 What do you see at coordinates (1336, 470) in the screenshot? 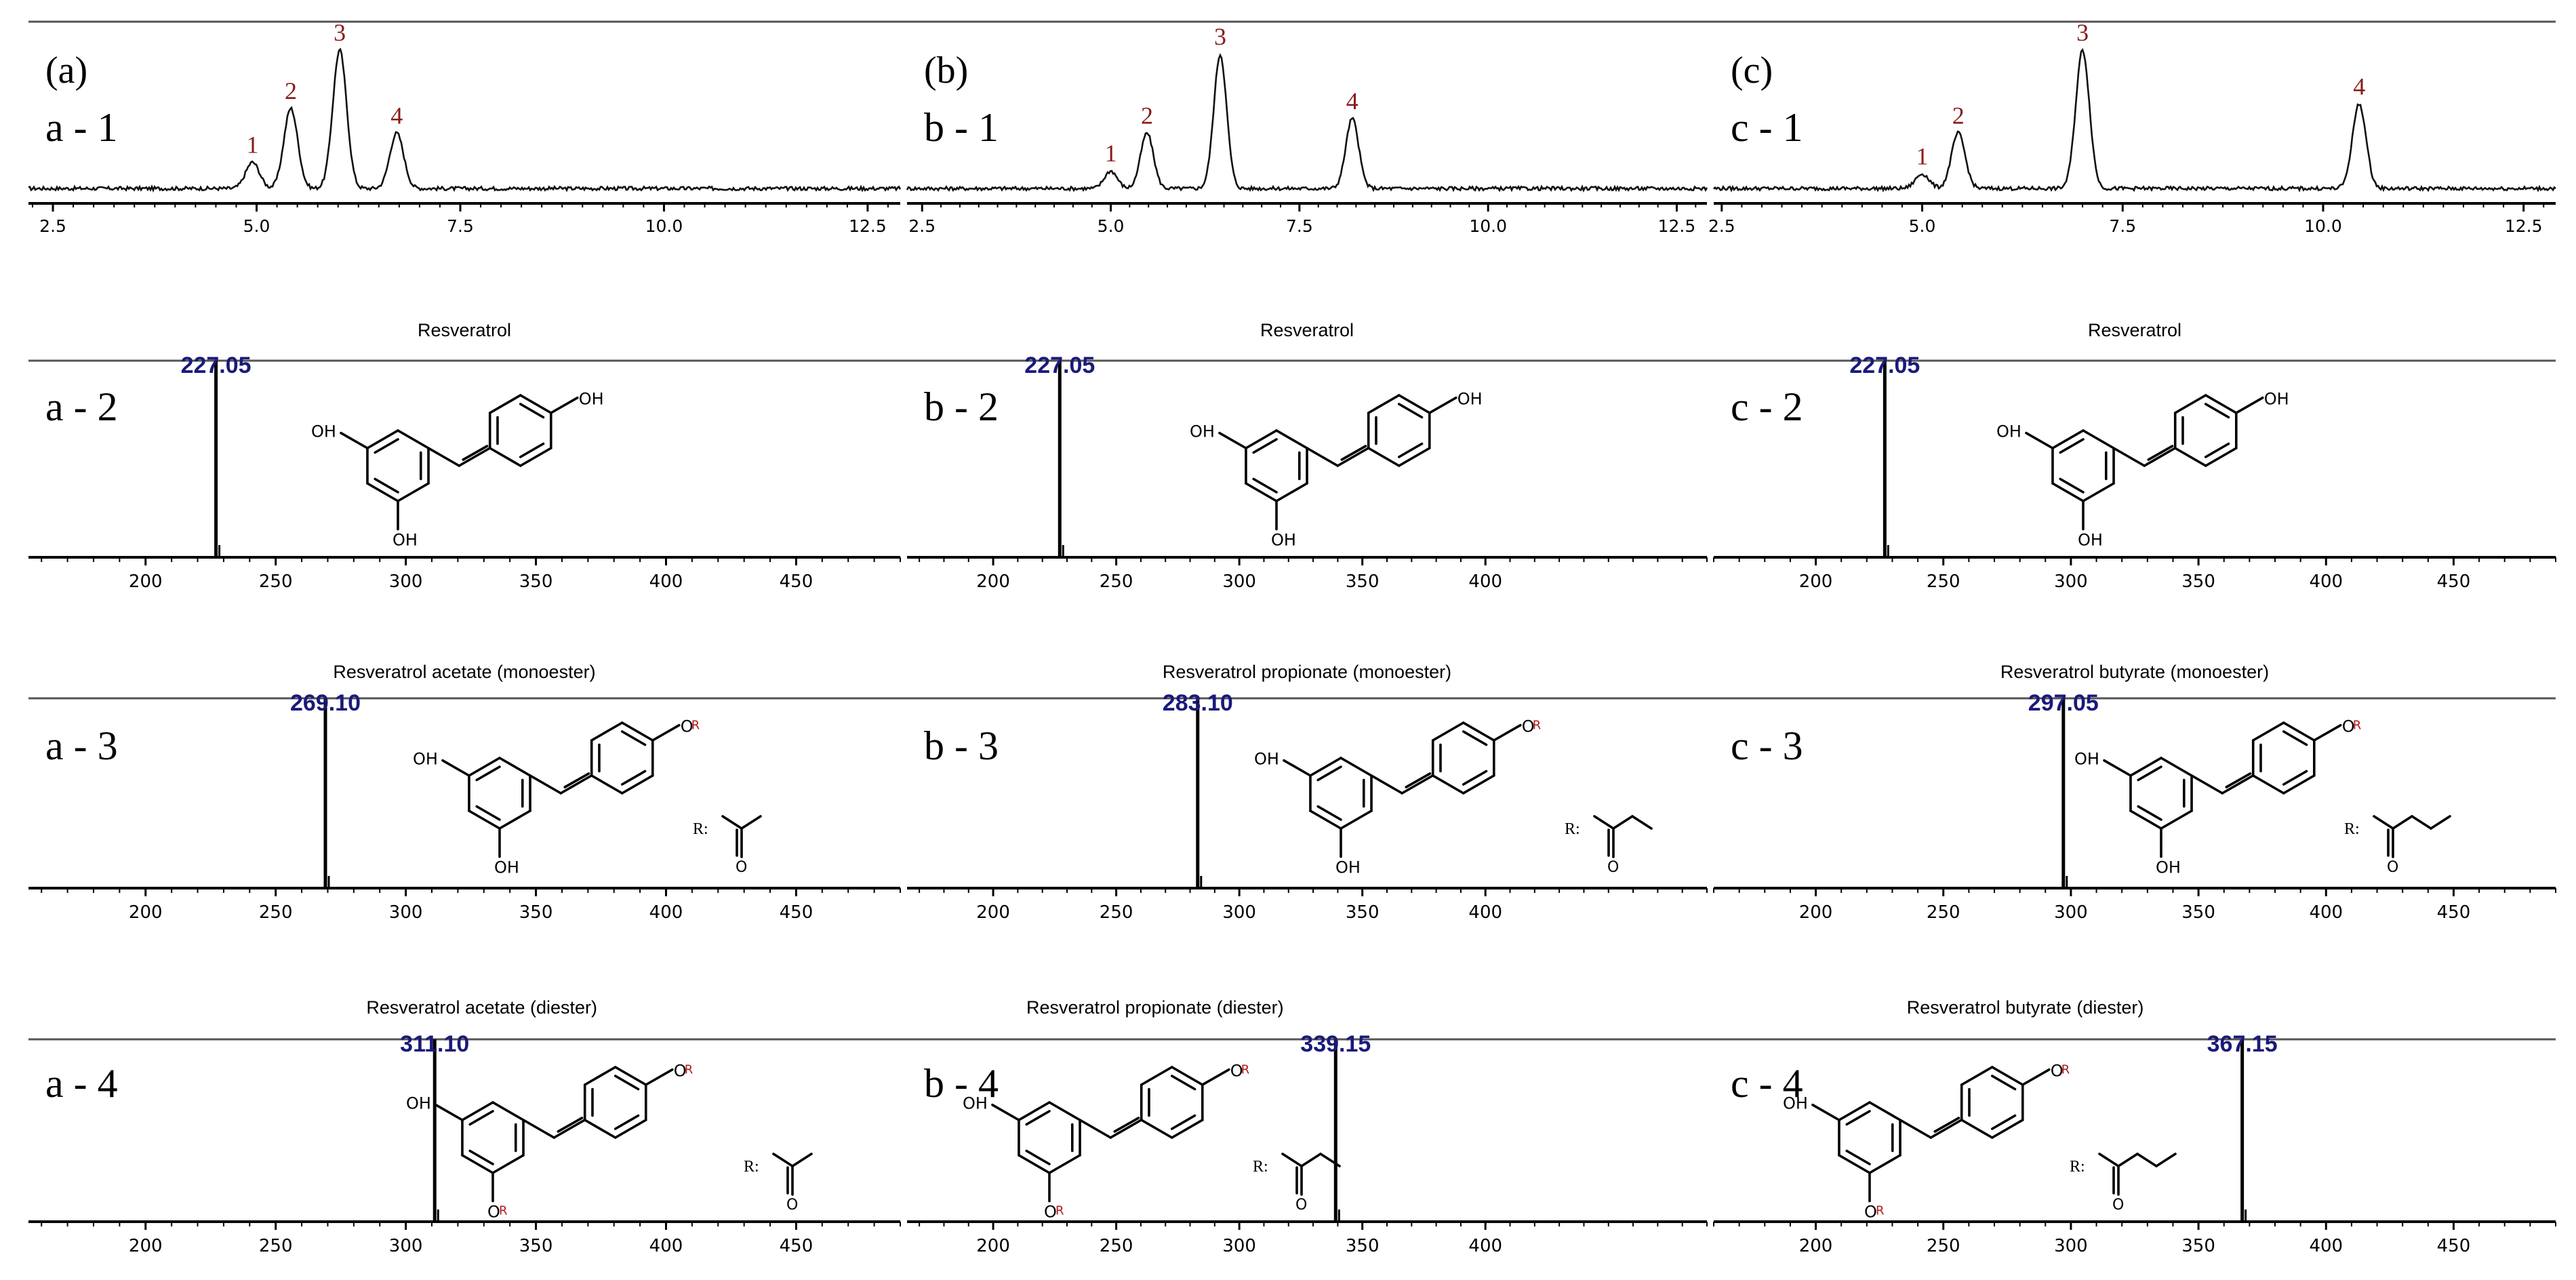
I see `resveratrol-structure: OH OH OH` at bounding box center [1336, 470].